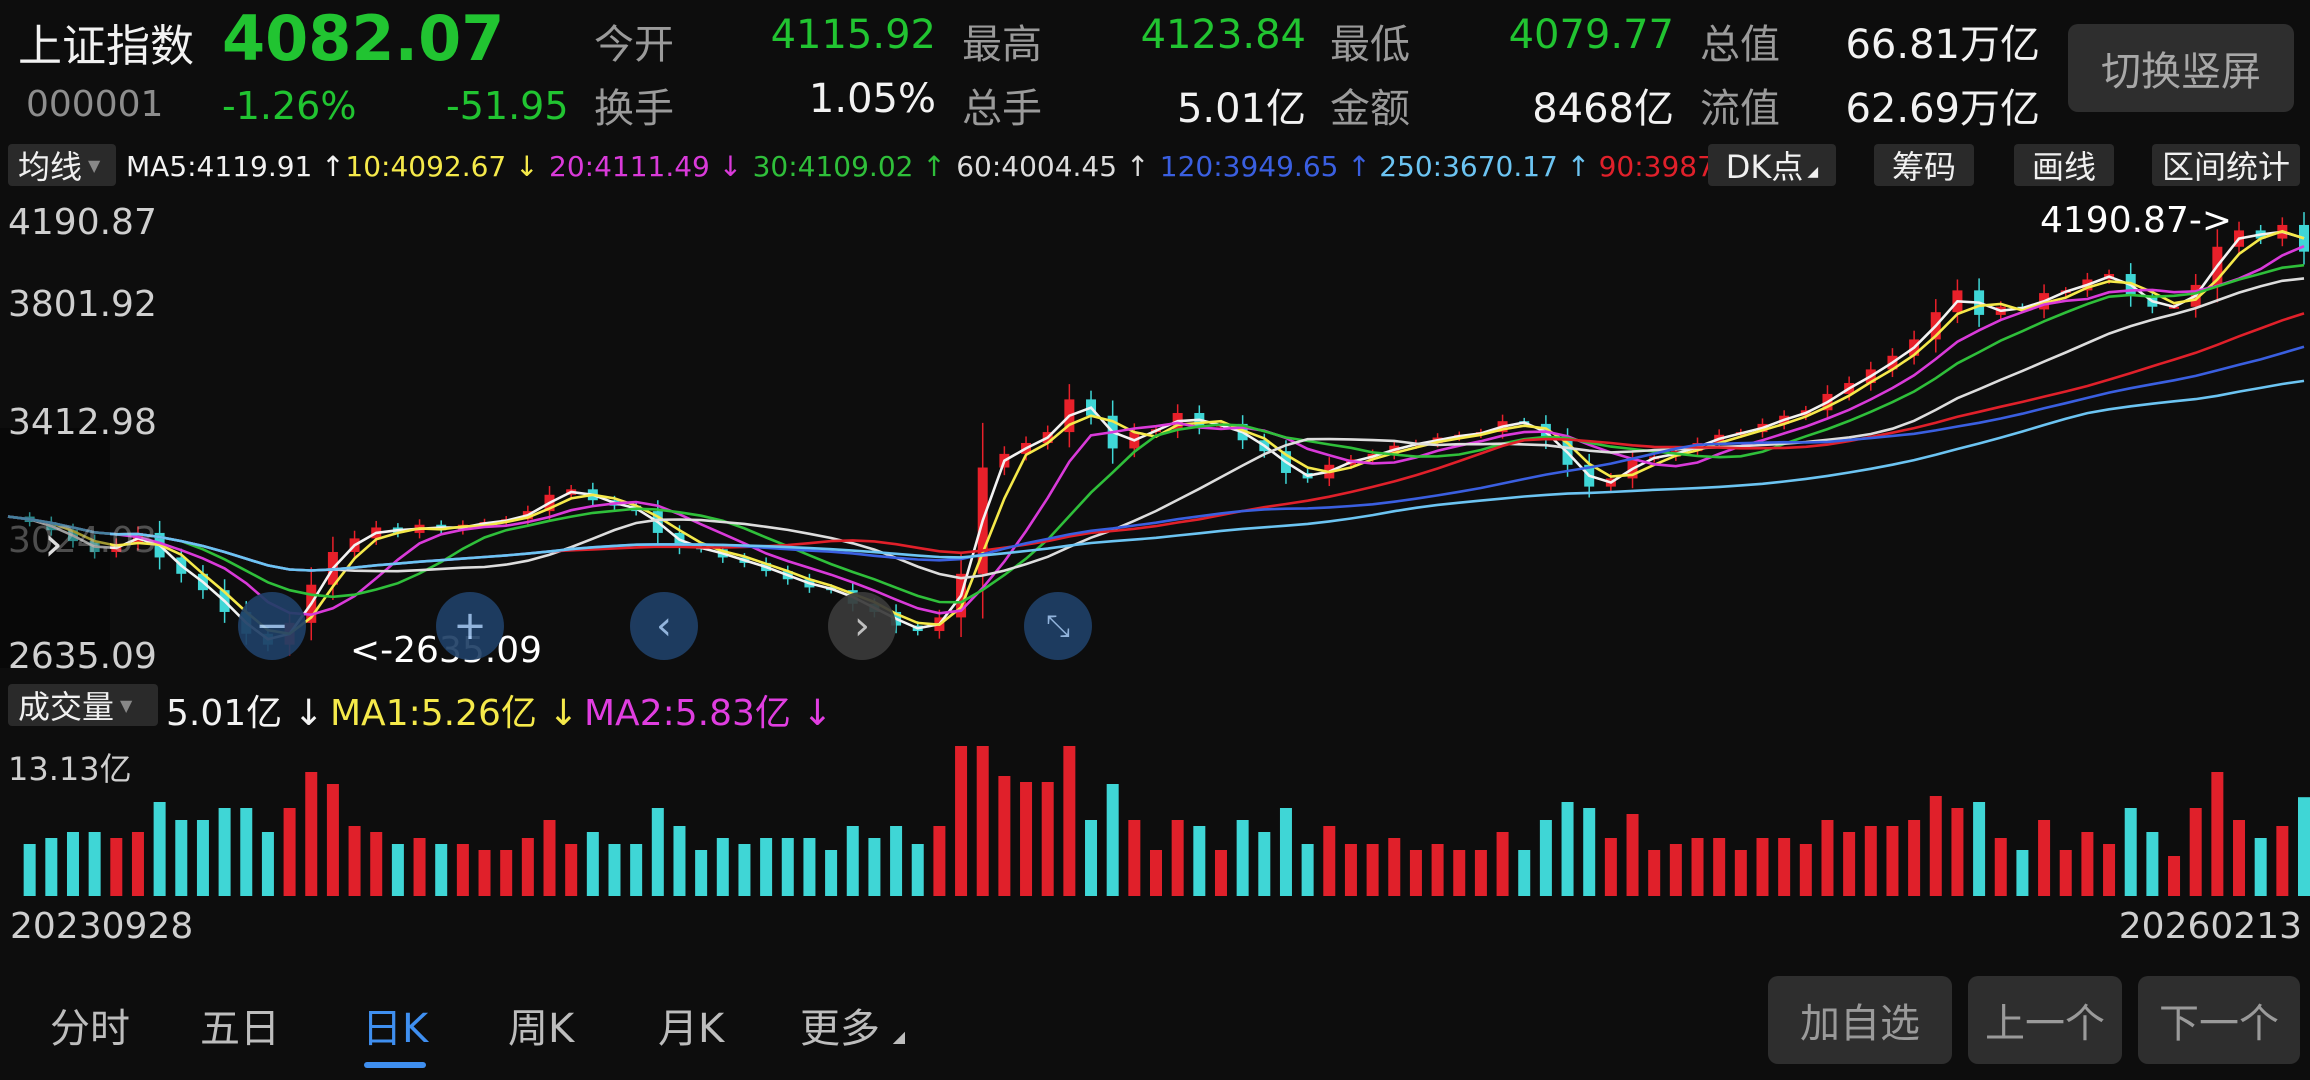  What do you see at coordinates (54, 544) in the screenshot?
I see `chevron-right-icon: ›` at bounding box center [54, 544].